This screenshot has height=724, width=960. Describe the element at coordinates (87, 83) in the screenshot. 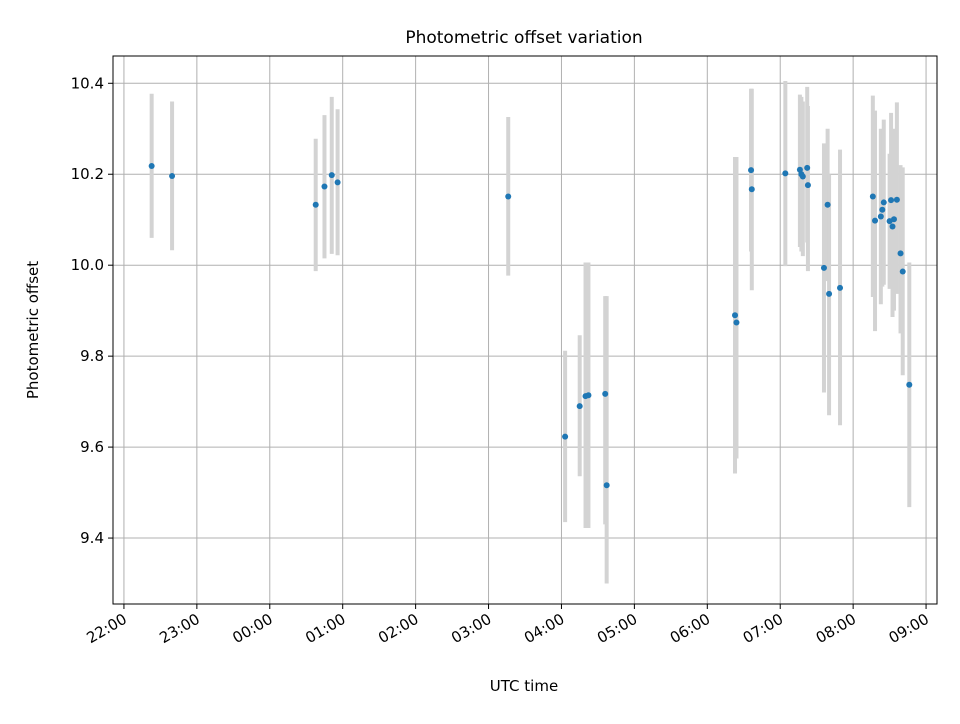

I see `y-tick-label: 10.4` at that location.